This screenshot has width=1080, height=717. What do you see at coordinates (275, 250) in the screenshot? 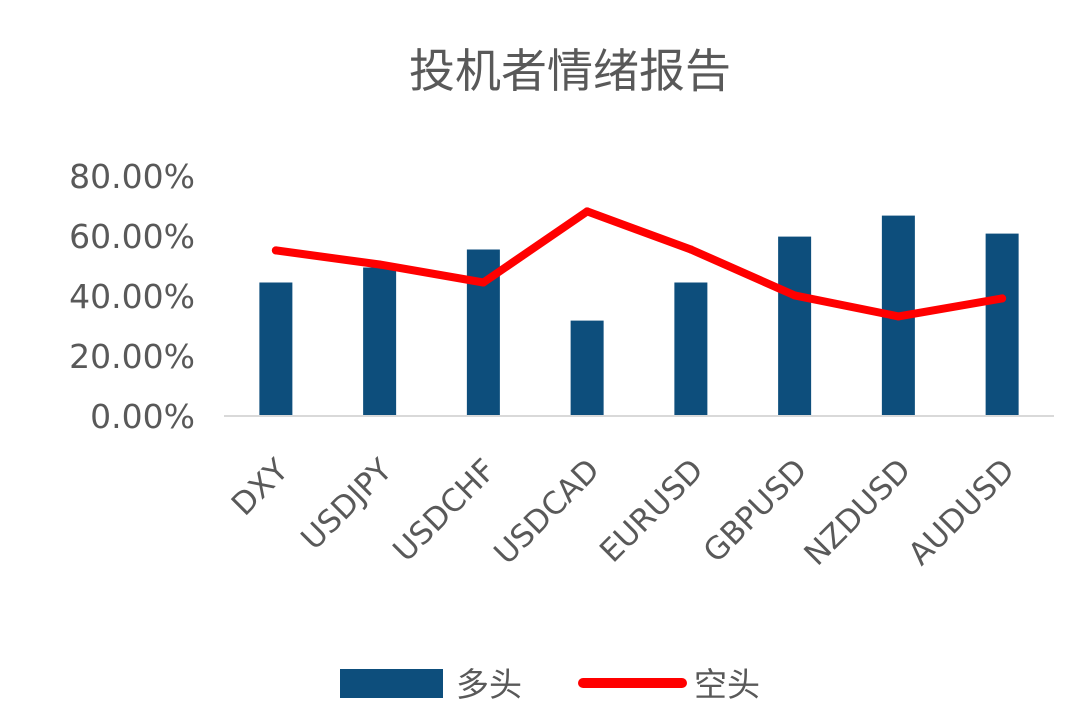
I see `line-point-dxy` at bounding box center [275, 250].